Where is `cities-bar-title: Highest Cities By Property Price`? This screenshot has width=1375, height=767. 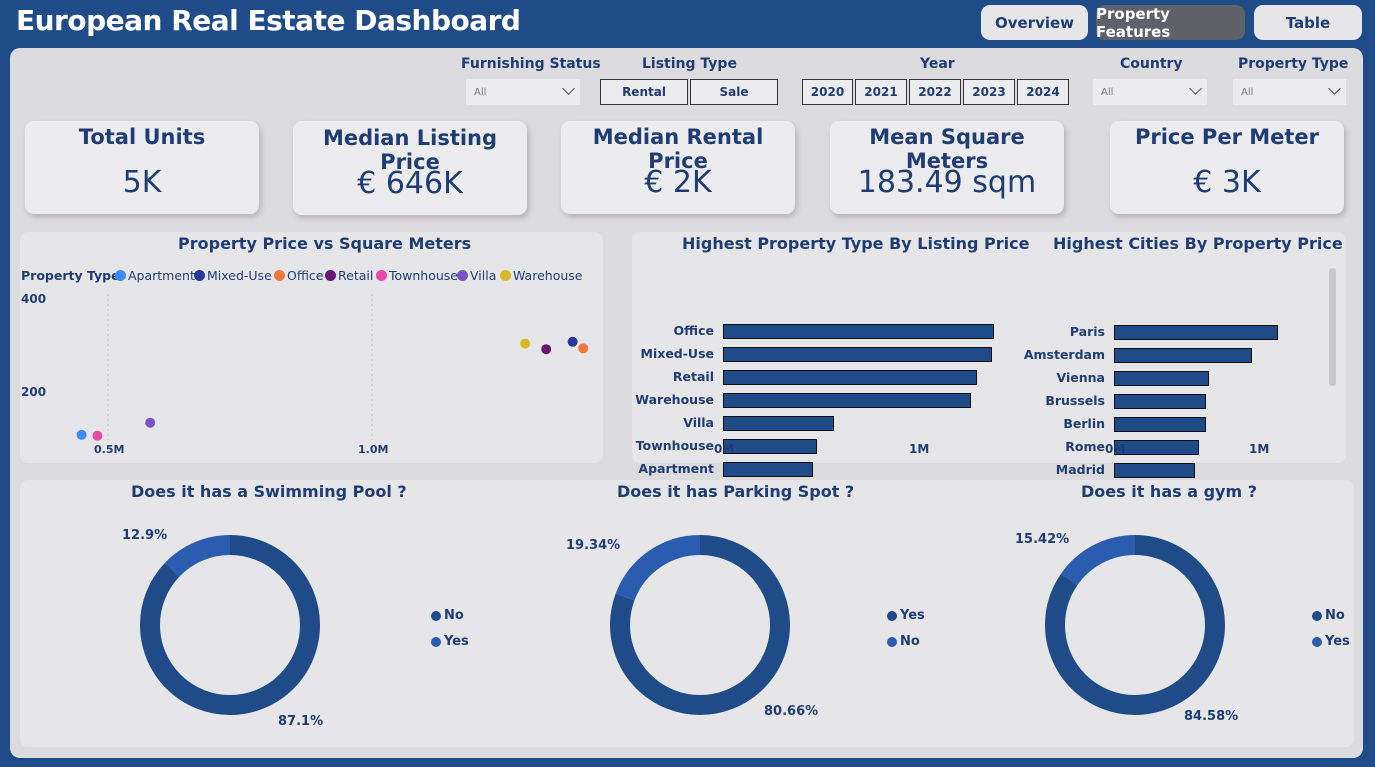 cities-bar-title: Highest Cities By Property Price is located at coordinates (1198, 243).